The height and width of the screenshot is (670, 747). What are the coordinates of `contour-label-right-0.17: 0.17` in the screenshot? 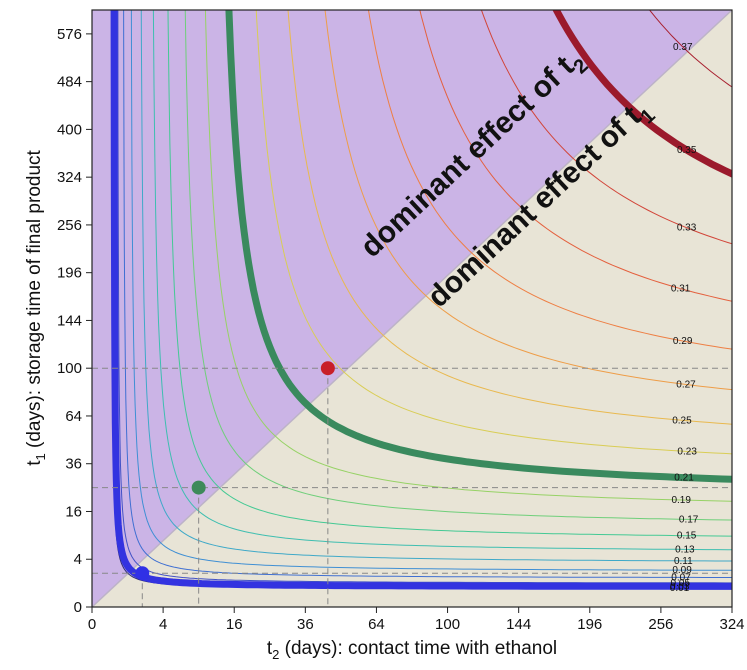 It's located at (689, 519).